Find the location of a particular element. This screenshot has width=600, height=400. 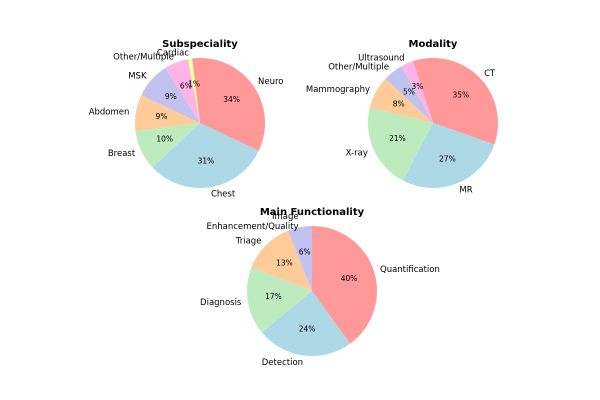

pie-slice-detection is located at coordinates (306, 323).